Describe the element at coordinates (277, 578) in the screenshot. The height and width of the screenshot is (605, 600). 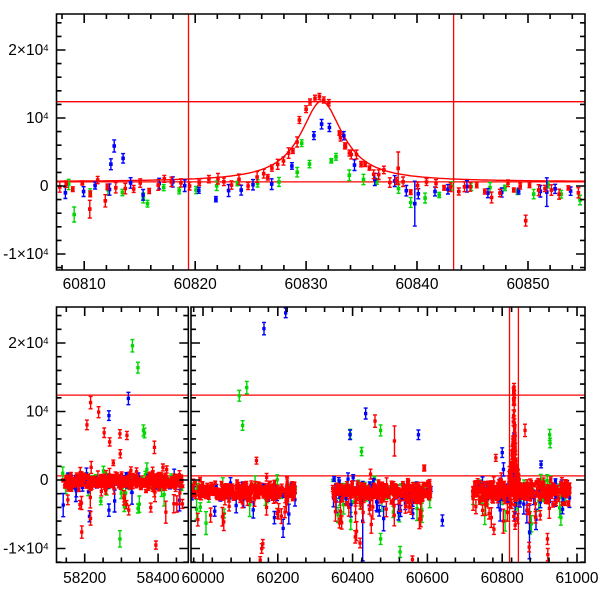
I see `svg-text: 60200` at that location.